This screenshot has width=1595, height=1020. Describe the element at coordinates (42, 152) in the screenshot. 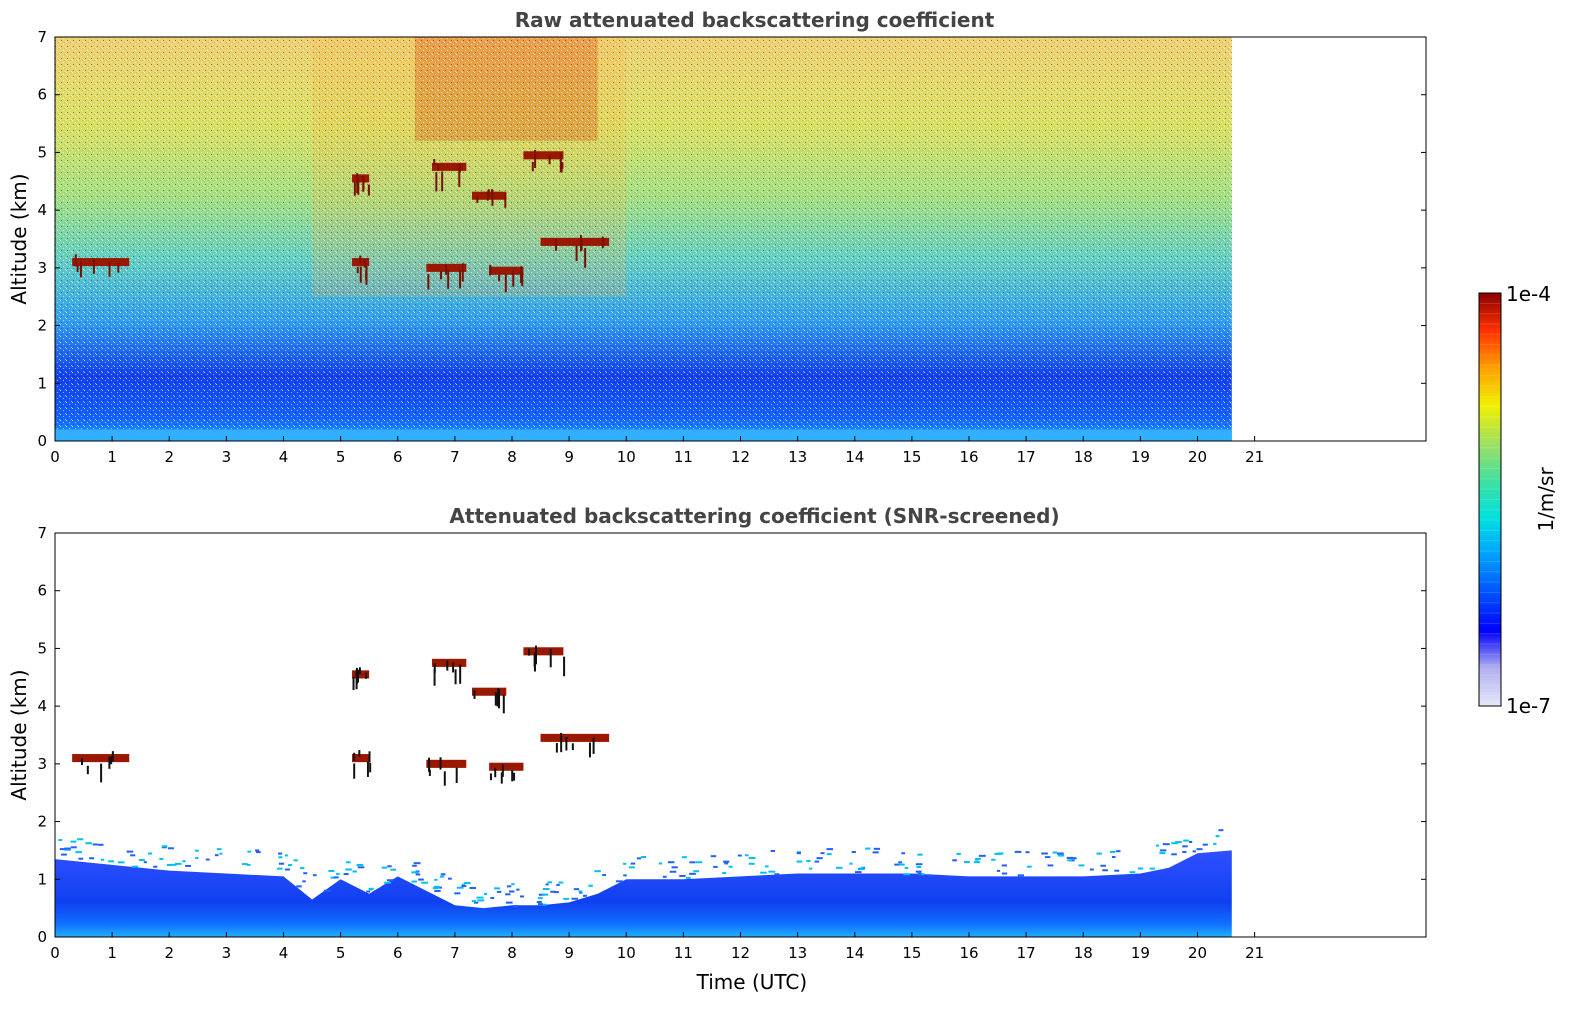

I see `y-tick-label: 5` at that location.